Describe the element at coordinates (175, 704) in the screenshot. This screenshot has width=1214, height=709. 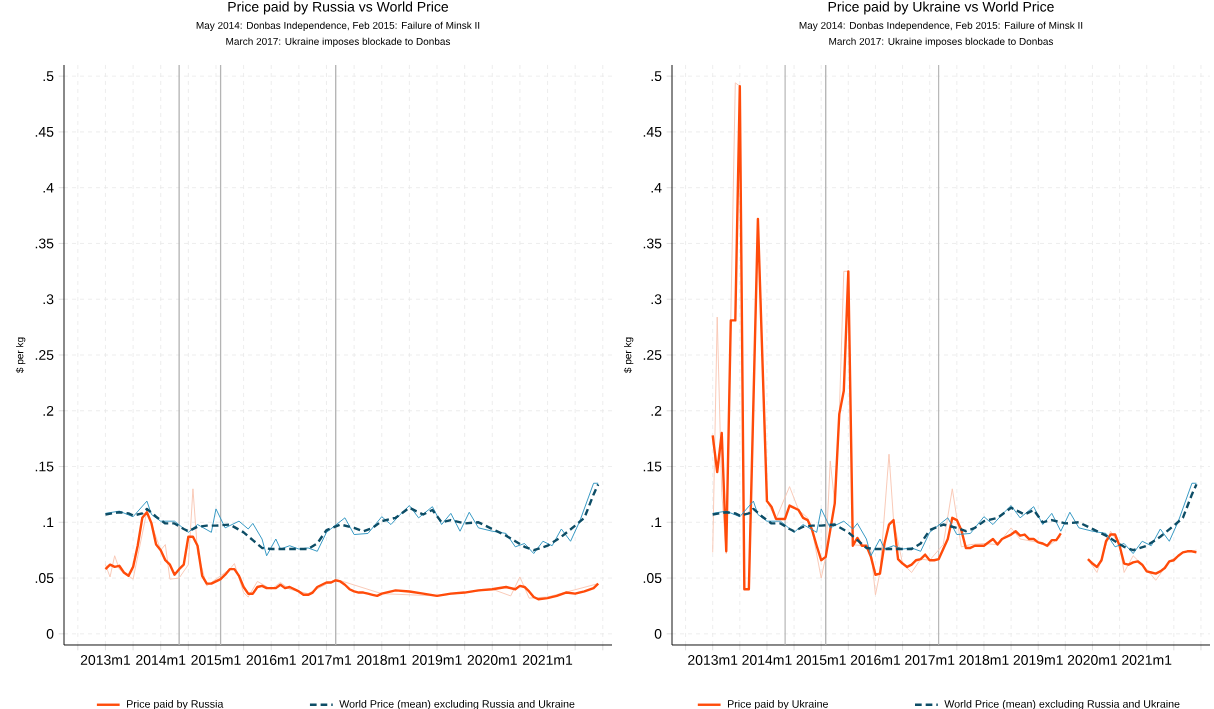
I see `legend-label: Price paid by Russia` at that location.